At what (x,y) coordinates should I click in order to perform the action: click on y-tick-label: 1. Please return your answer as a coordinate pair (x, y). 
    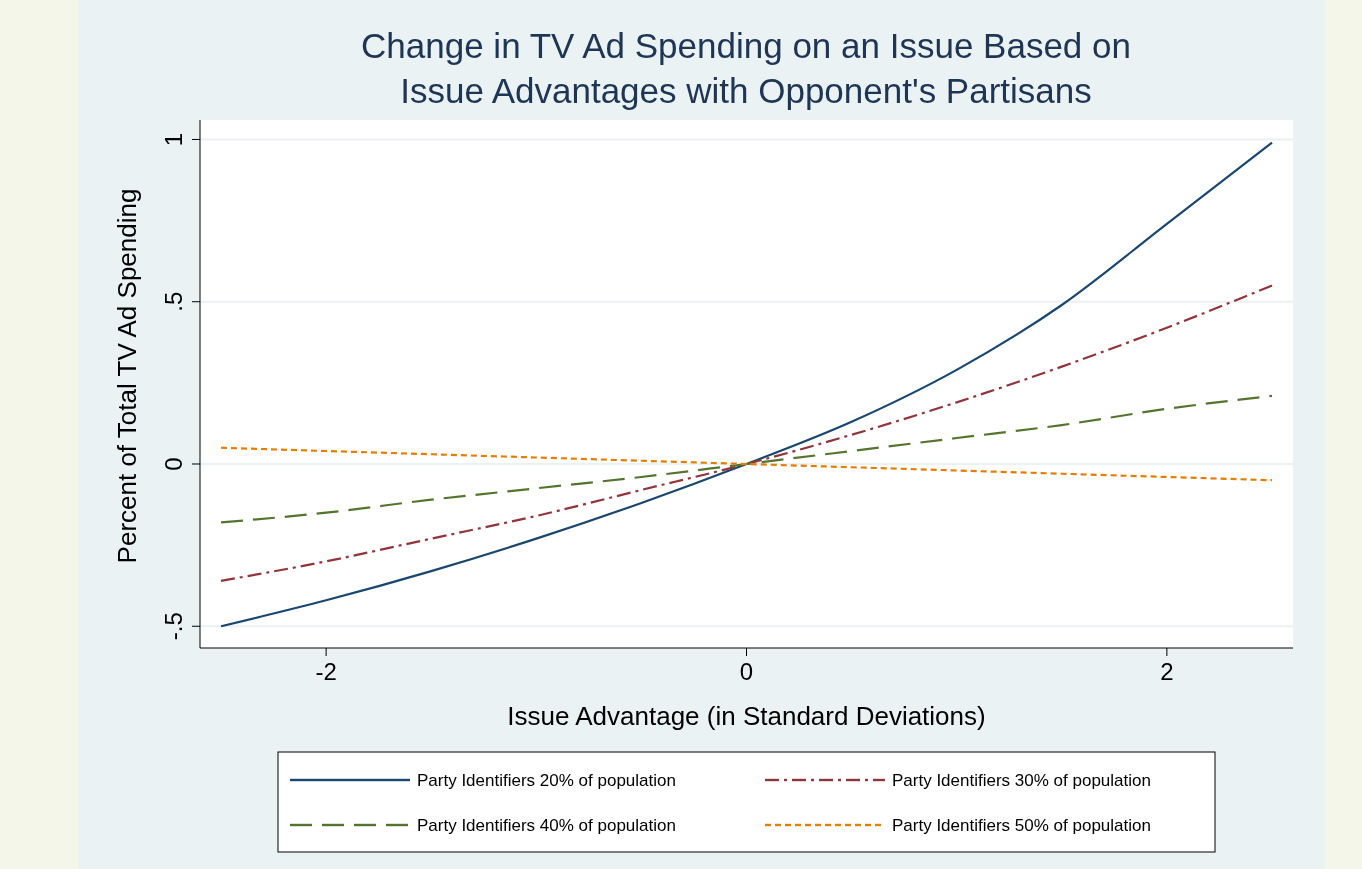
    Looking at the image, I should click on (173, 139).